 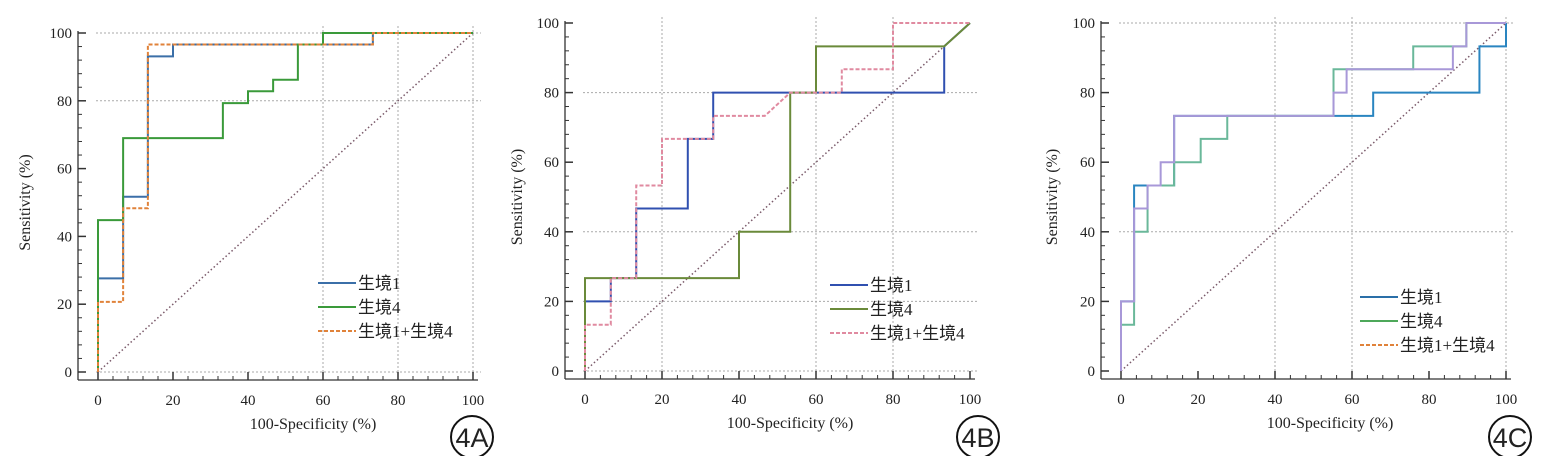 I want to click on panel-label: 4A, so click(x=471, y=438).